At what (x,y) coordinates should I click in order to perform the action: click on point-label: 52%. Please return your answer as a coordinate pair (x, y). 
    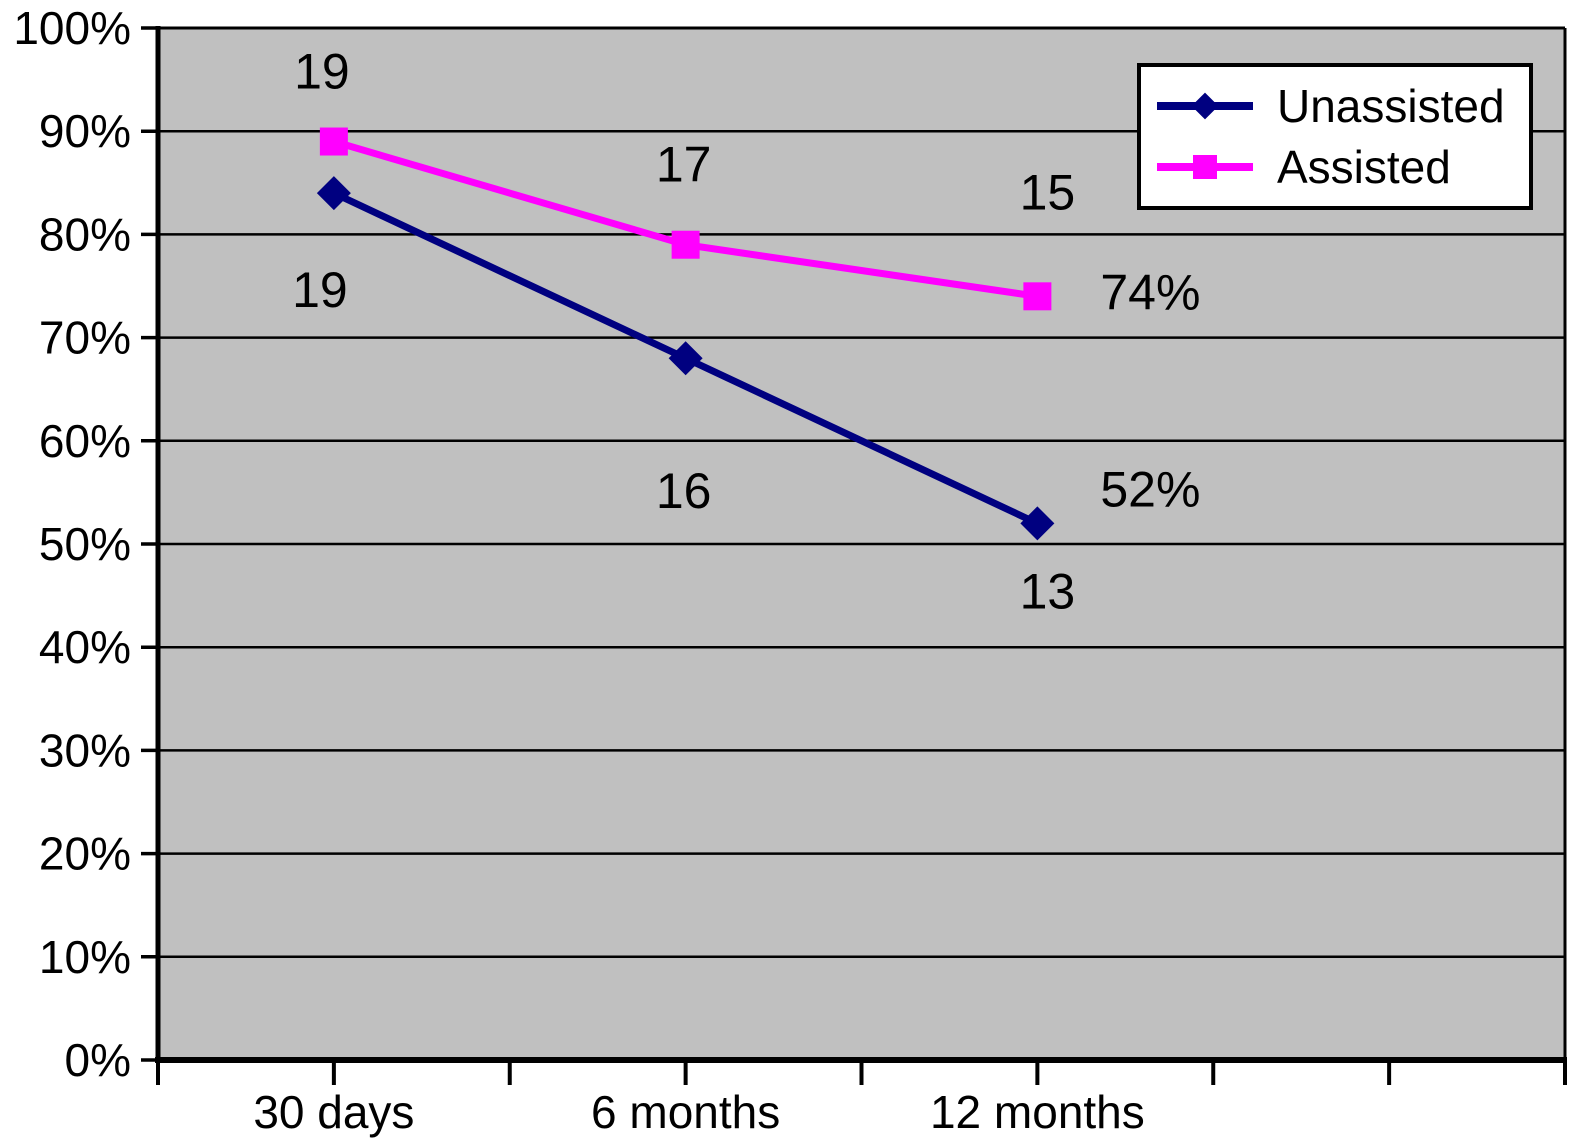
    Looking at the image, I should click on (1150, 489).